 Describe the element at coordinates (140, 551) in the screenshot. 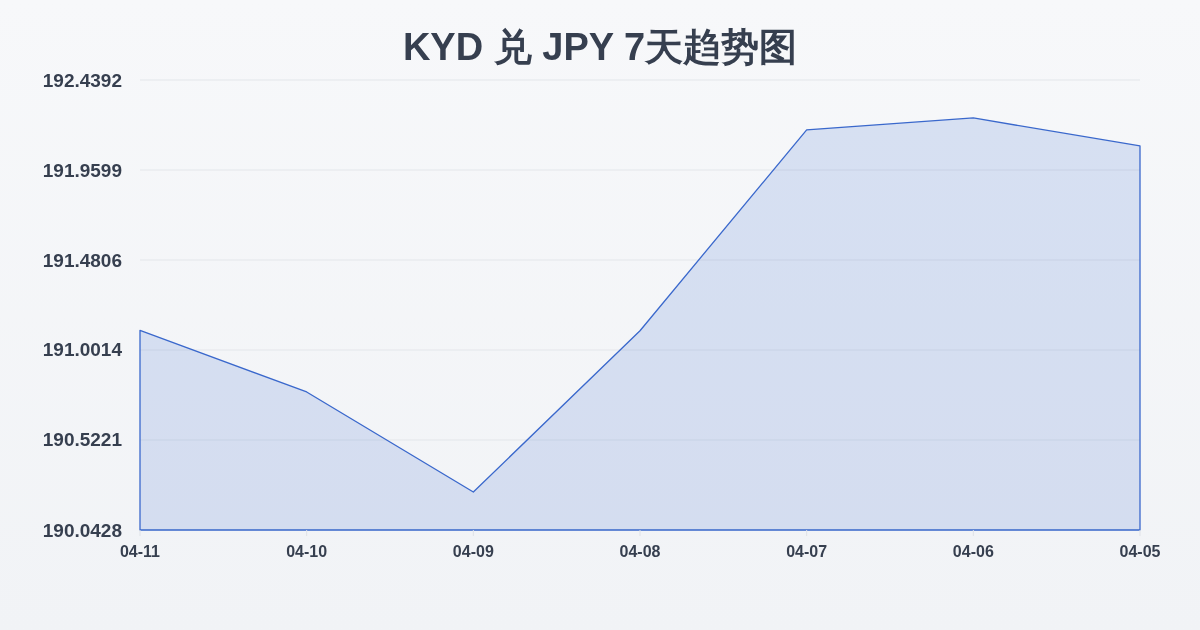

I see `x-tick-label: 04-11` at that location.